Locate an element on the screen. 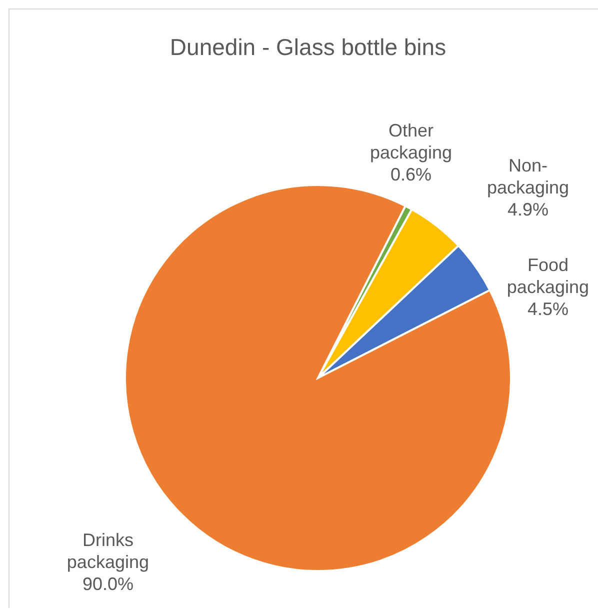 This screenshot has height=609, width=598. chart-title: Dunedin - Glass bottle bins is located at coordinates (308, 47).